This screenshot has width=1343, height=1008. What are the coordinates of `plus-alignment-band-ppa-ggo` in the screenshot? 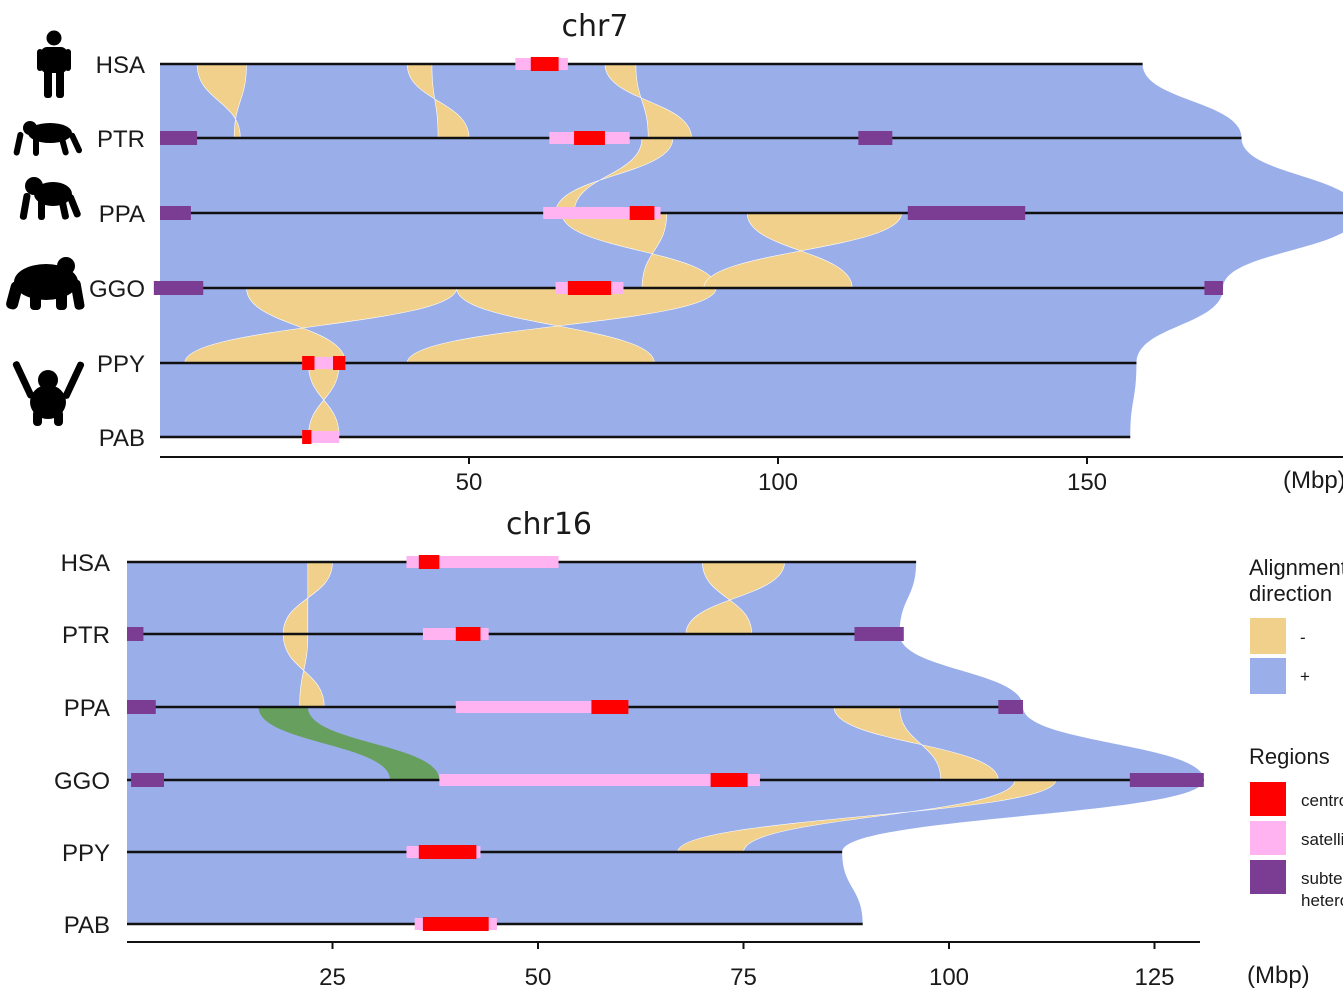 It's located at (751, 250).